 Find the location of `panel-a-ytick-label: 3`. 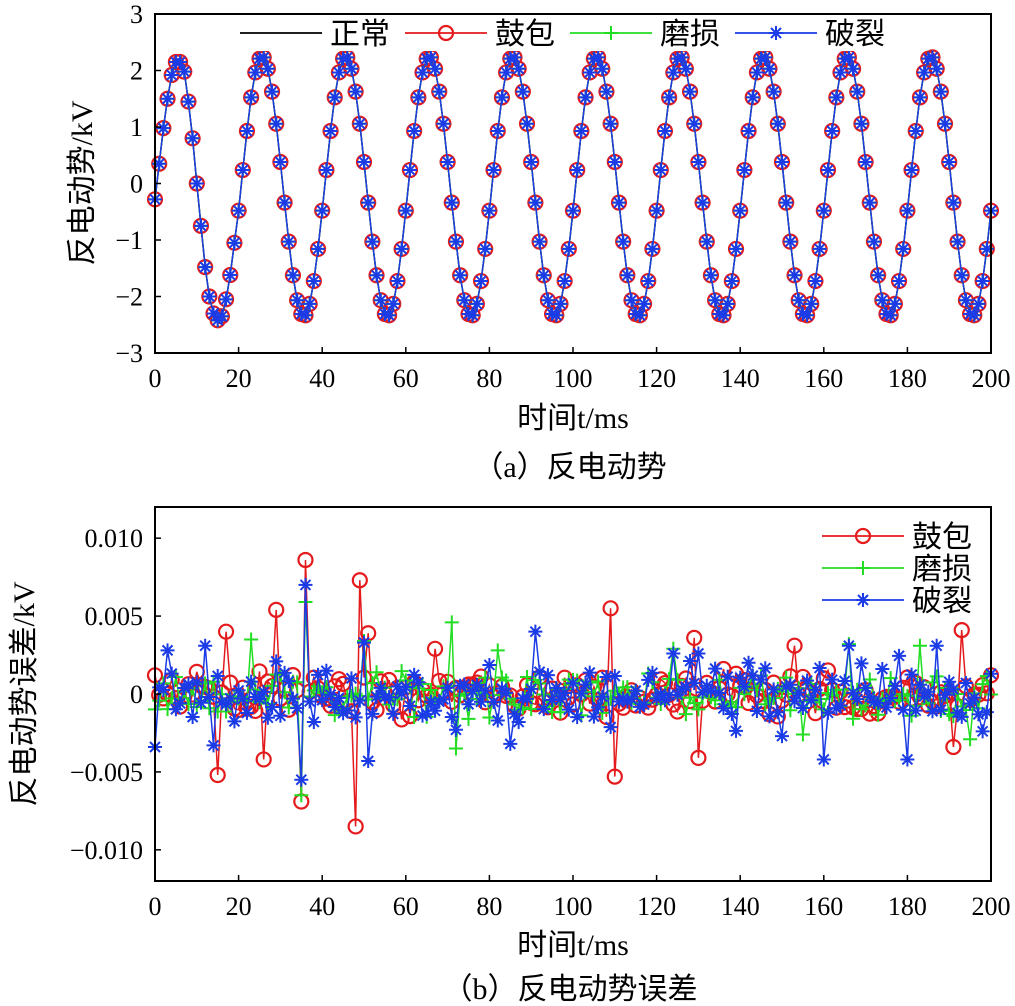

panel-a-ytick-label: 3 is located at coordinates (136, 14).